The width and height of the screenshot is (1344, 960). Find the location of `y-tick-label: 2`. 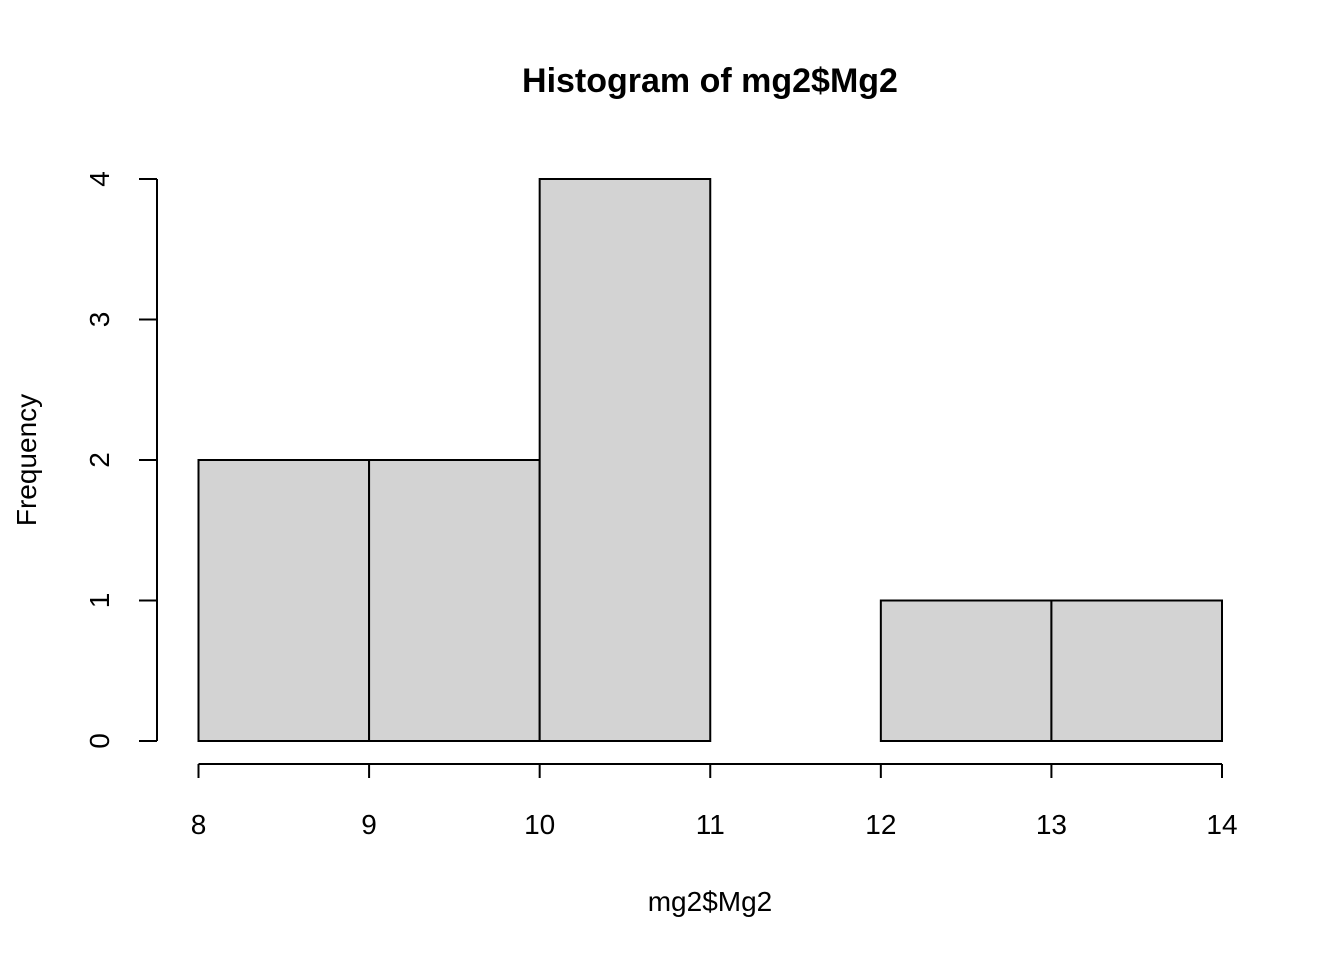

y-tick-label: 2 is located at coordinates (99, 460).